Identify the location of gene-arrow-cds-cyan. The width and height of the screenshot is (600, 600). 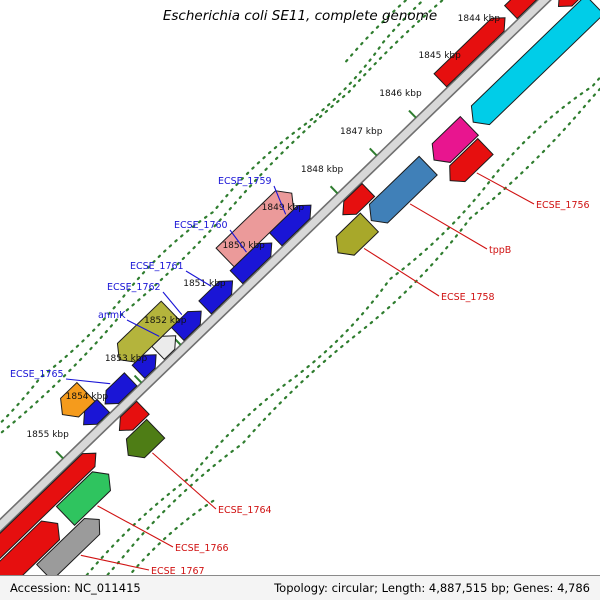
(532, 66).